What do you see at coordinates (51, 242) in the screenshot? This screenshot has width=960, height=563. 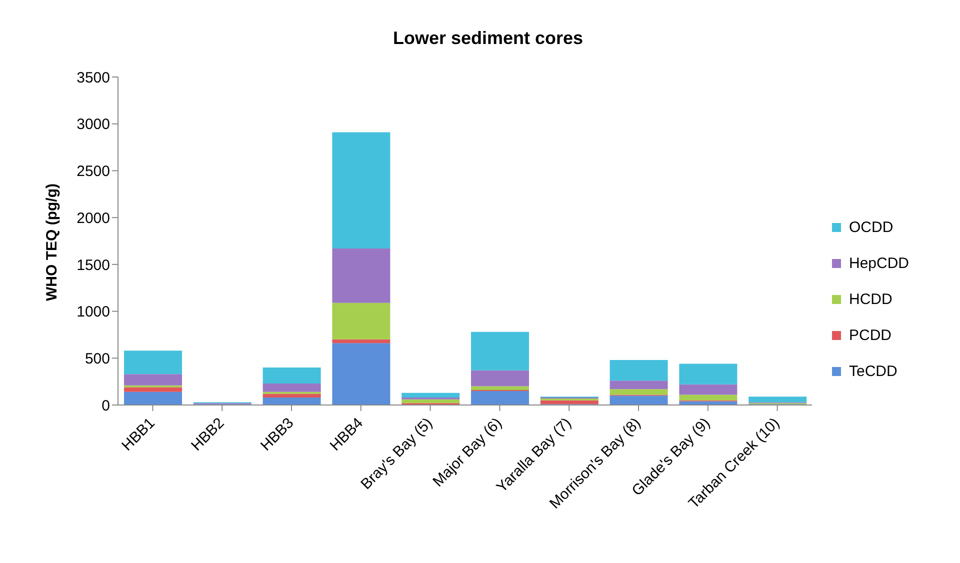 I see `y-axis-title: WHO TEQ (pg/g)` at bounding box center [51, 242].